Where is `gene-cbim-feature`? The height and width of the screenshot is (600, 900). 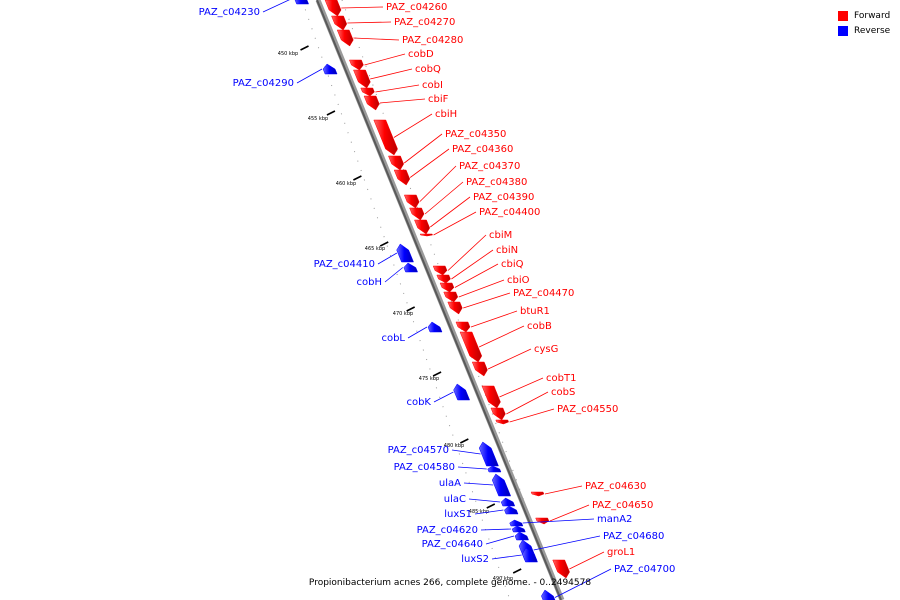 gene-cbim-feature is located at coordinates (440, 270).